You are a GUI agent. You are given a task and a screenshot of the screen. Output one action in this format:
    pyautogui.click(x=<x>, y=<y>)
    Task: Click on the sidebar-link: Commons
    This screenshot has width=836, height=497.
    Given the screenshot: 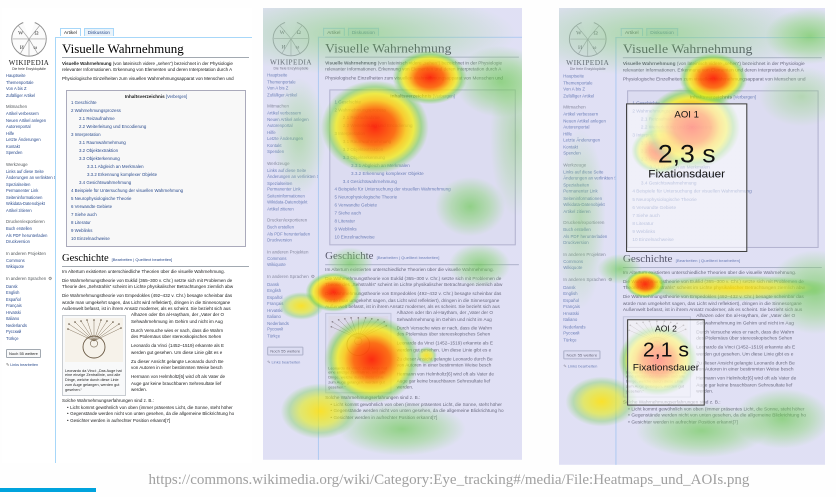 What is the action you would take?
    pyautogui.click(x=15, y=260)
    